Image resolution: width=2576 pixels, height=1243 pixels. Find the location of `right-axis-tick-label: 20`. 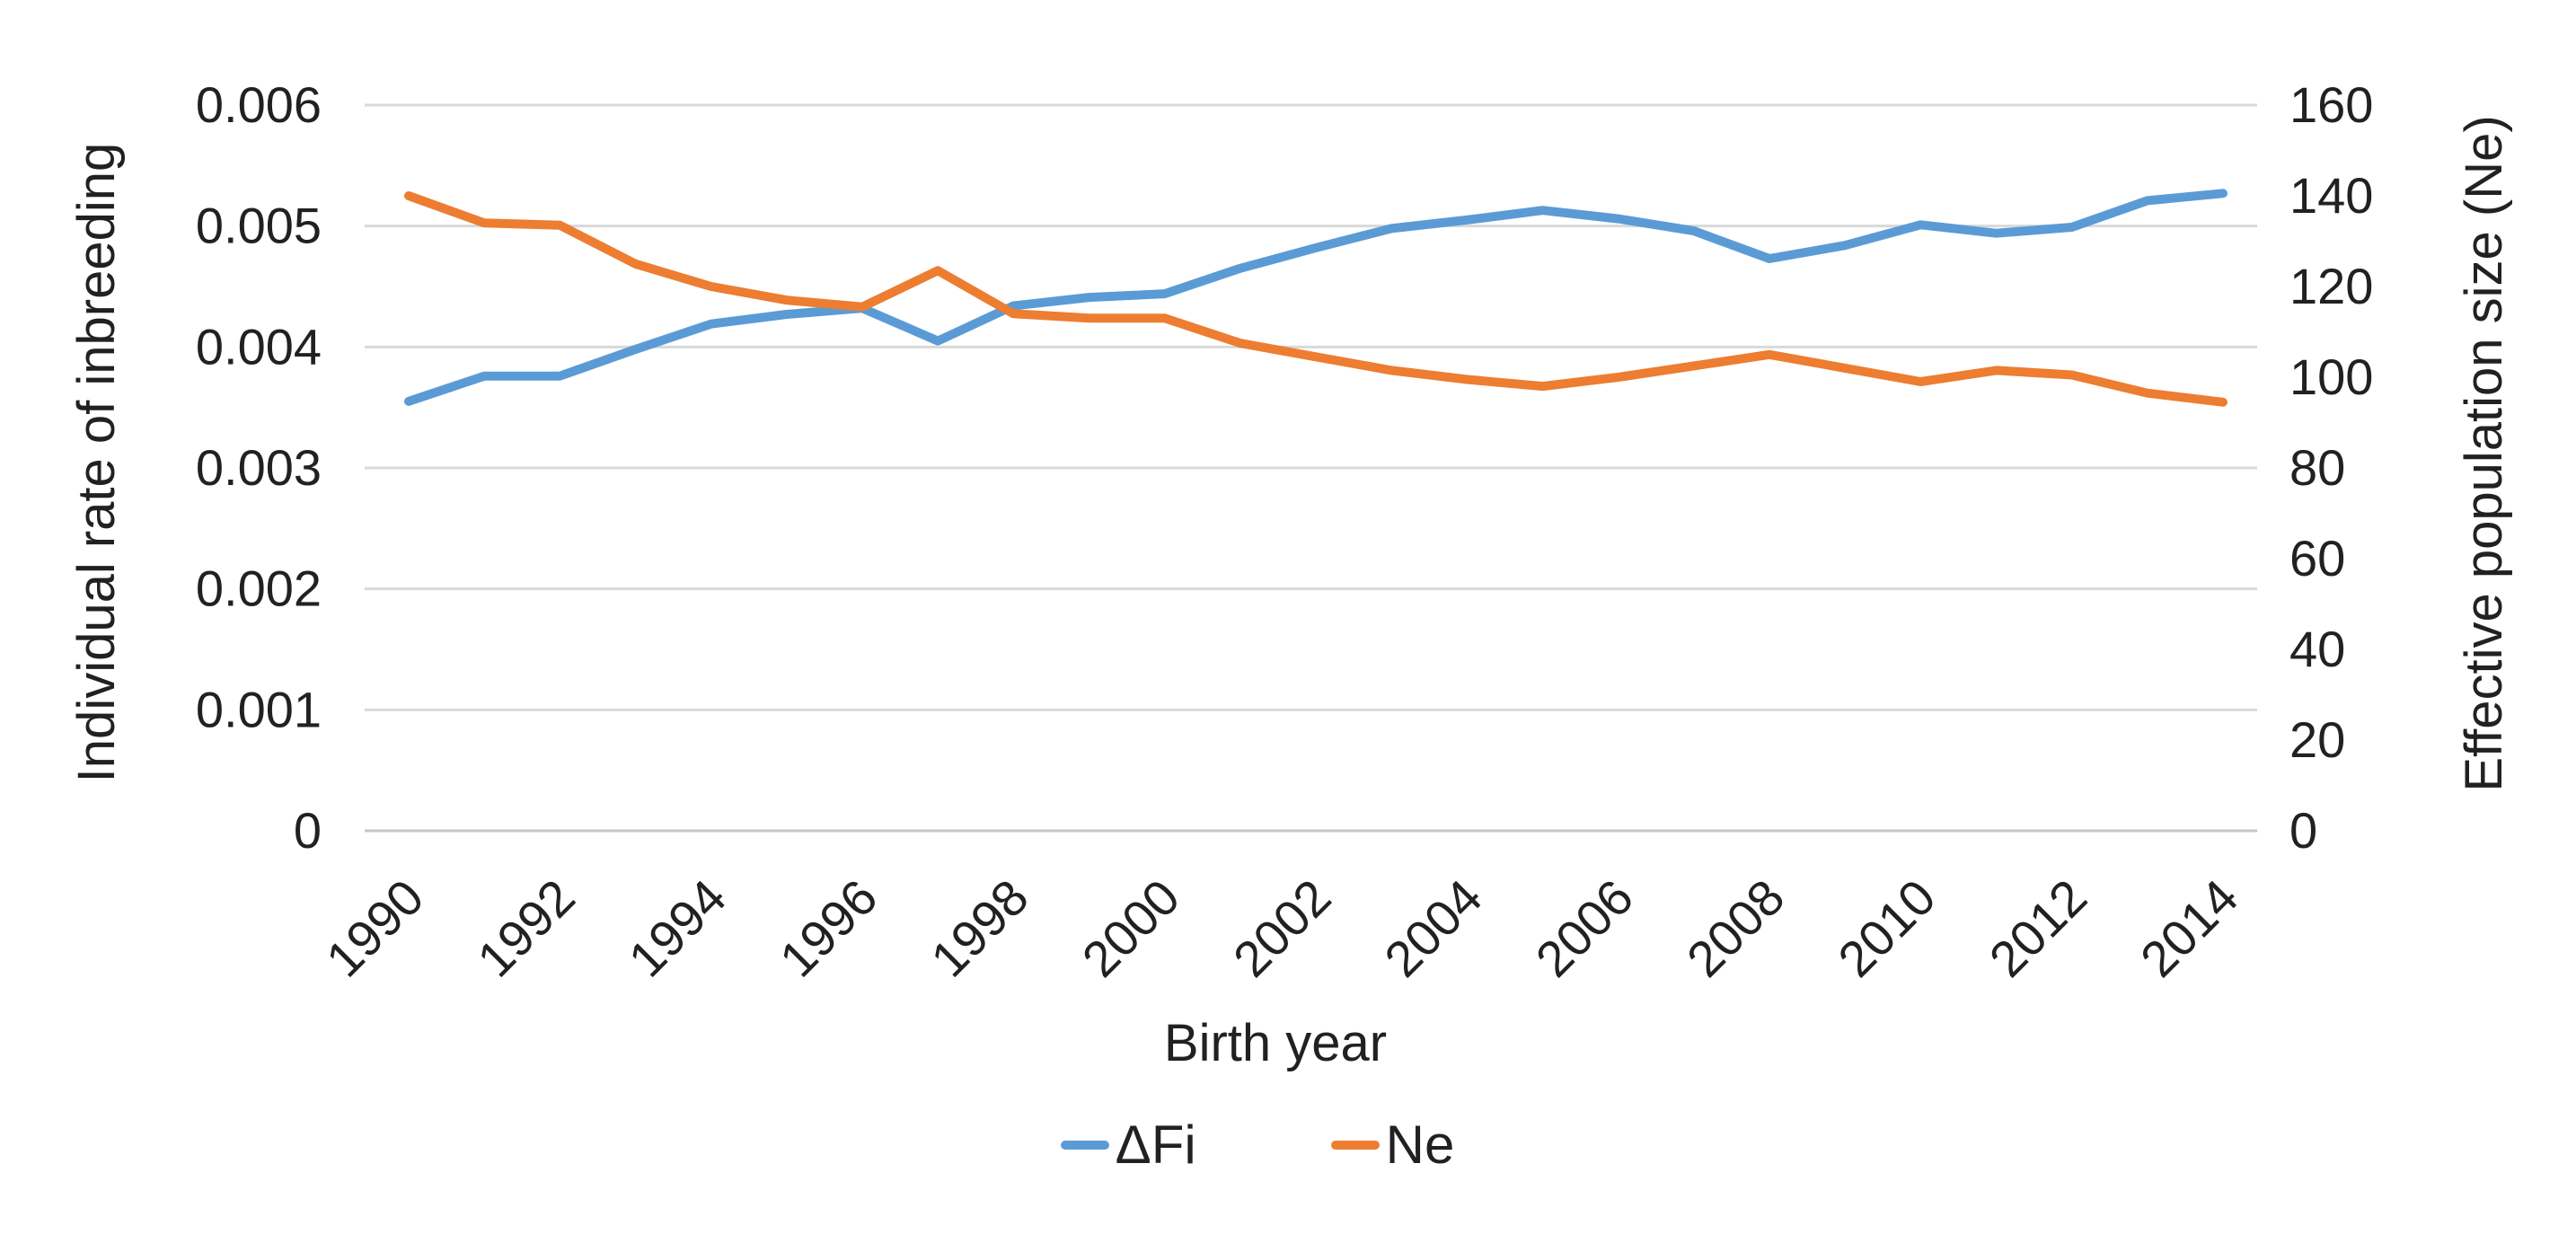

right-axis-tick-label: 20 is located at coordinates (2317, 739).